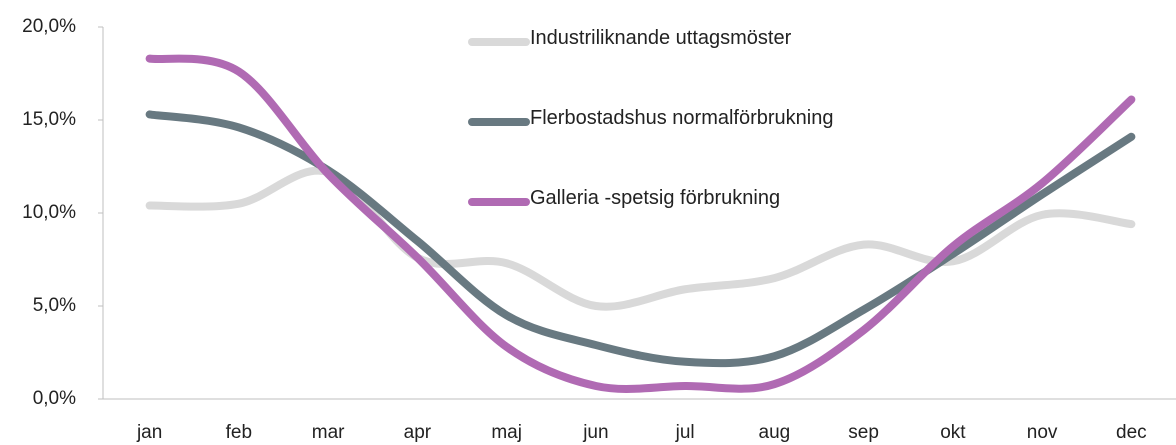  Describe the element at coordinates (239, 432) in the screenshot. I see `x-tick-label: feb` at that location.